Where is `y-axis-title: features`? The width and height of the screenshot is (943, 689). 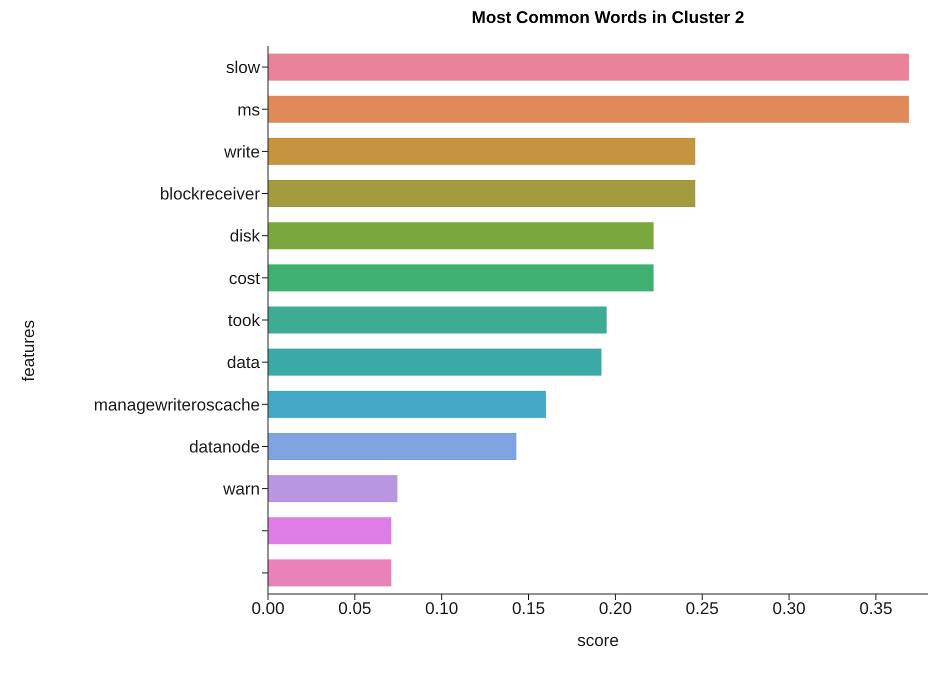 y-axis-title: features is located at coordinates (28, 351).